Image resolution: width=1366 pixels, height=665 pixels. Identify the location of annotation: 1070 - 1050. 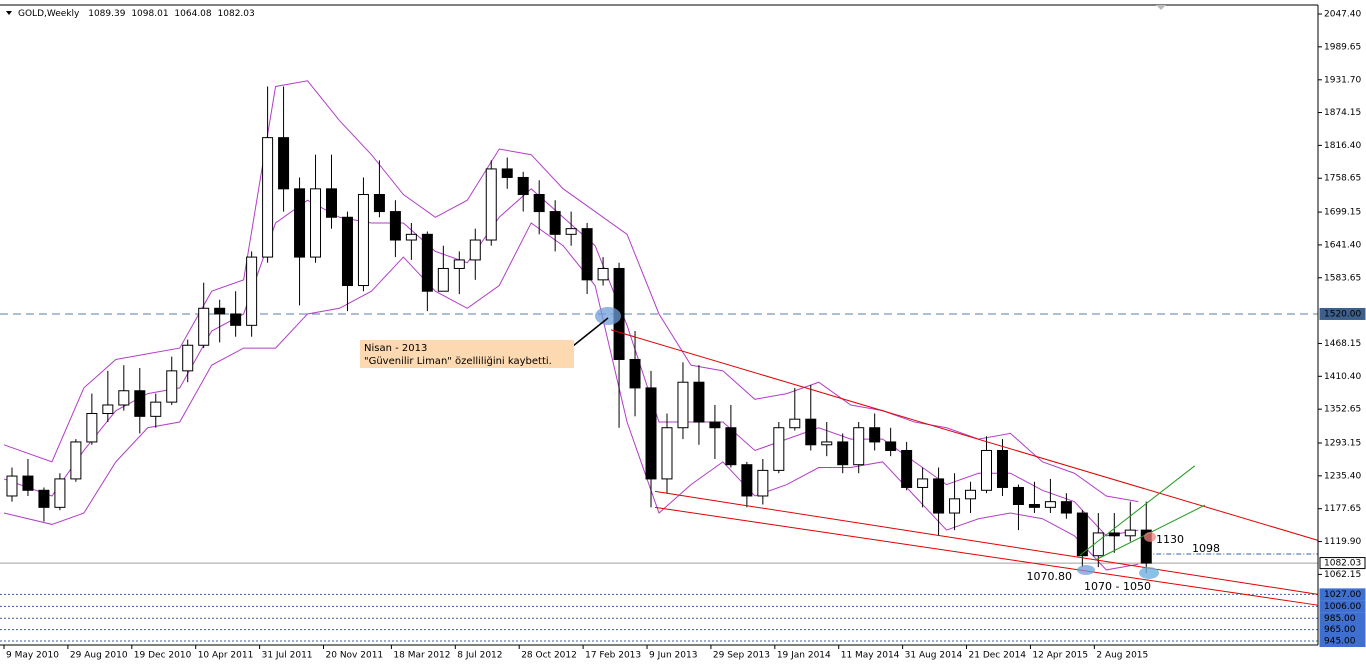
(1117, 586).